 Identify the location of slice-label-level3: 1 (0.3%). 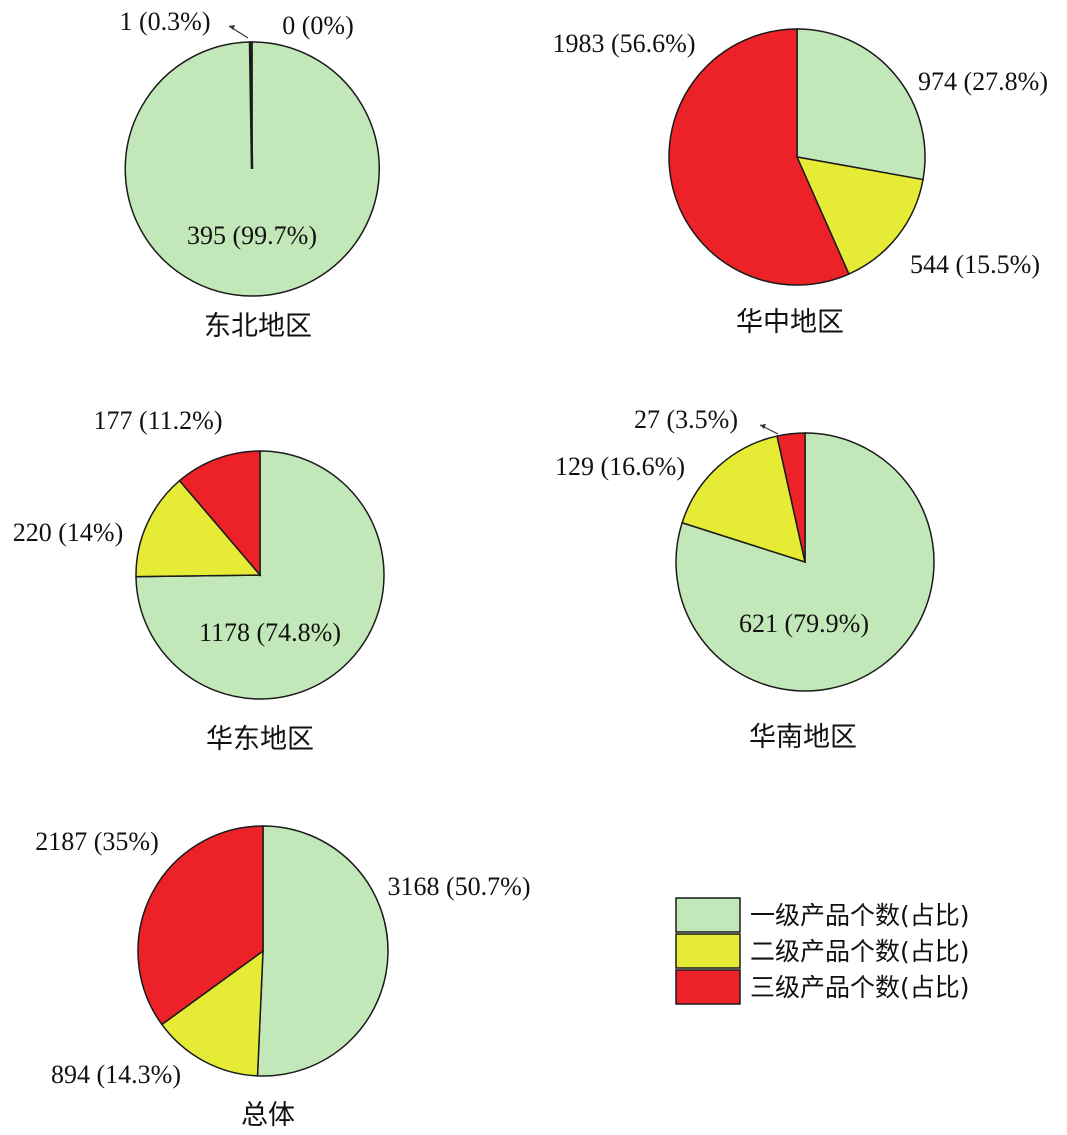
(165, 21).